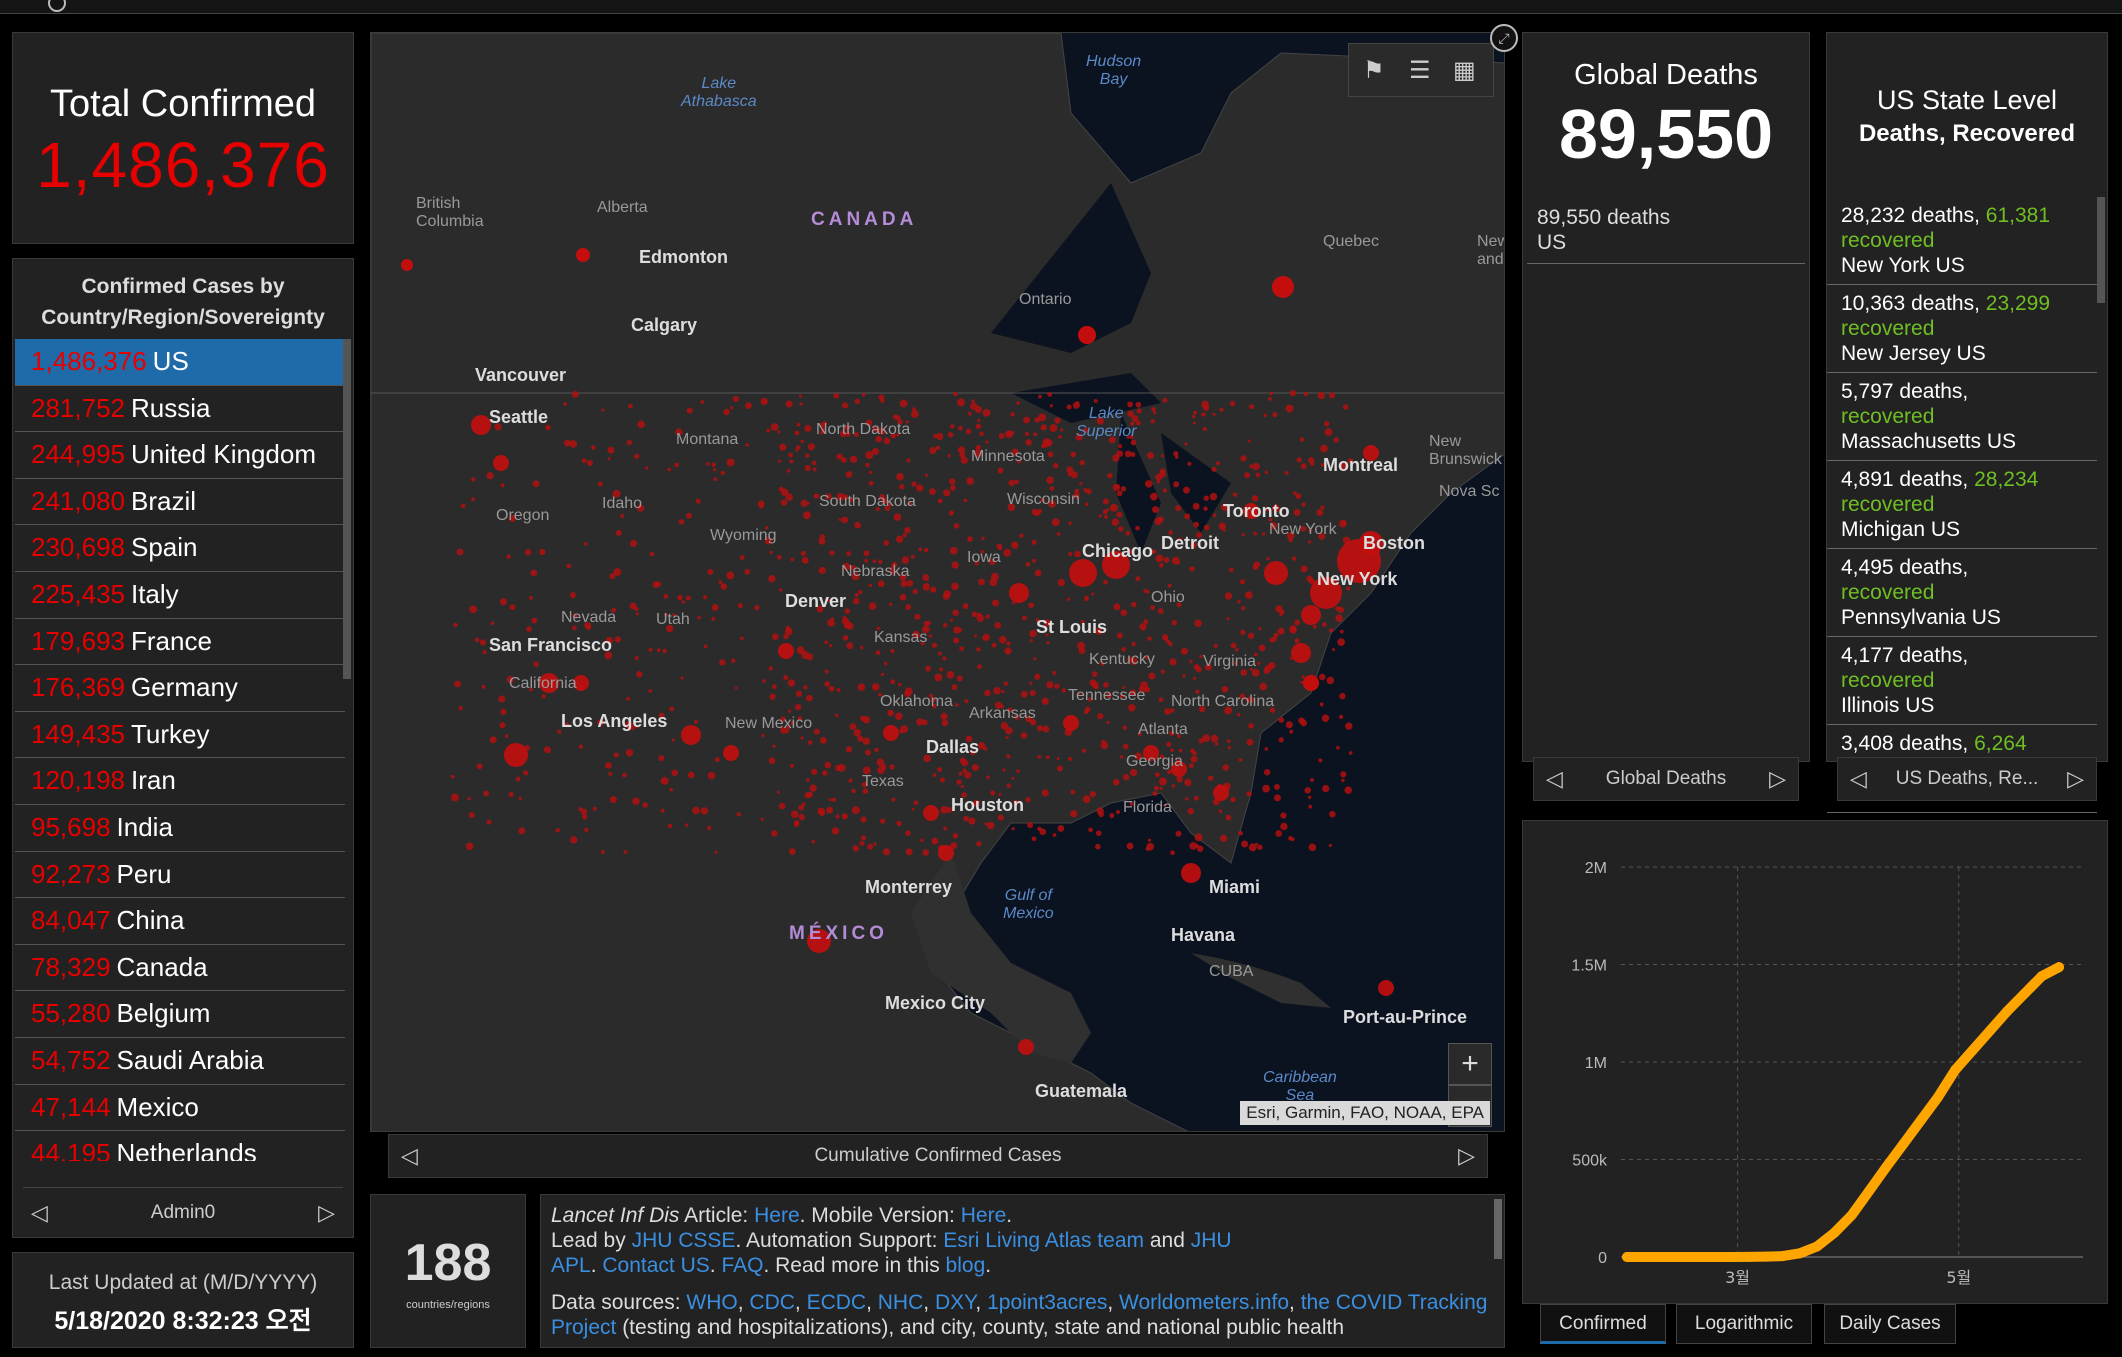 The image size is (2122, 1357). Describe the element at coordinates (1420, 70) in the screenshot. I see `legend-list-icon: ☰` at that location.